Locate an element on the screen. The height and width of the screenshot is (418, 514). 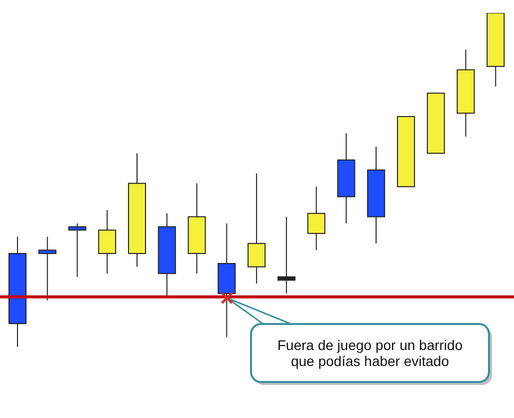
annotation: Fuera de juego por un barrido que podías haber evitado is located at coordinates (370, 353).